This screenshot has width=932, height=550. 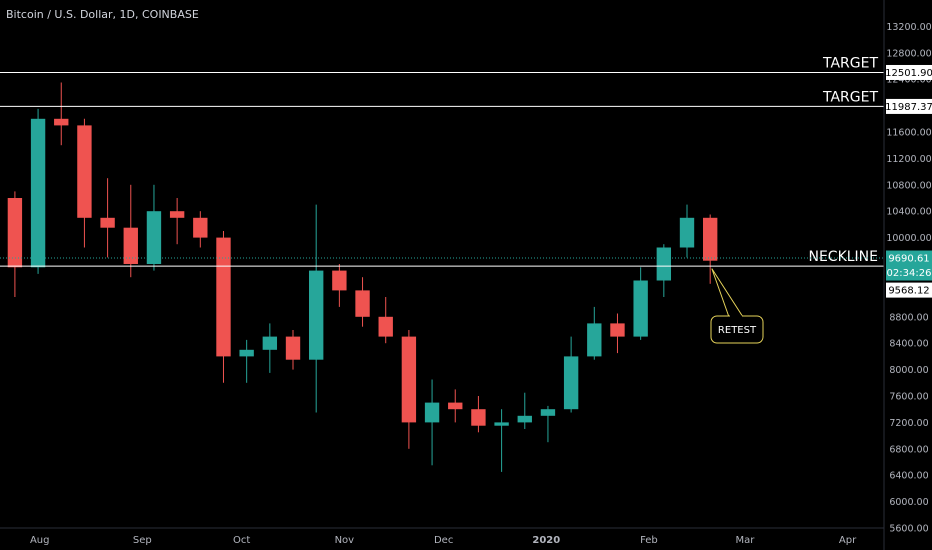 I want to click on y-tick-label: 8000.00, so click(x=908, y=370).